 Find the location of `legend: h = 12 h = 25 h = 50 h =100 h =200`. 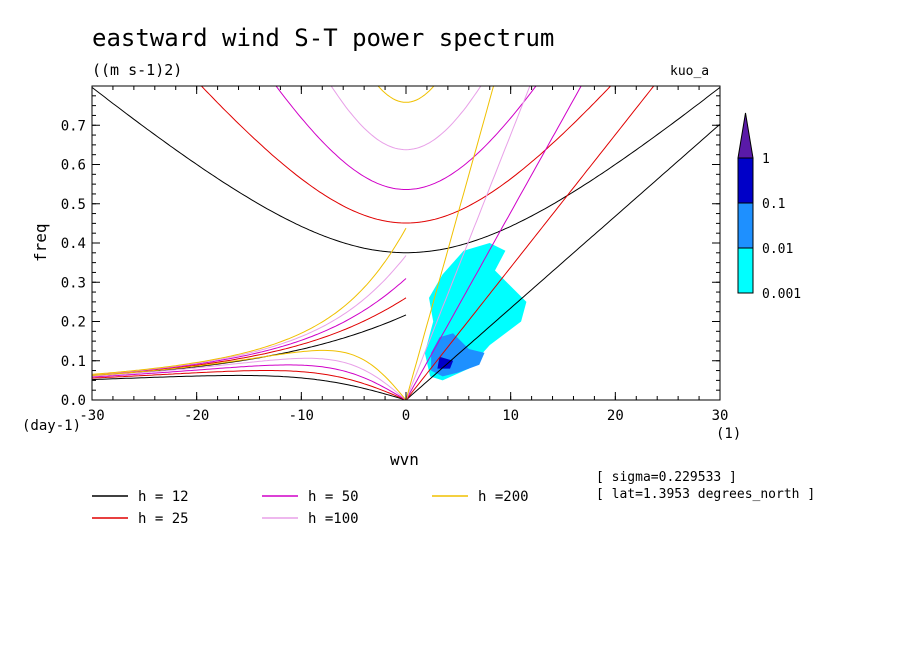

legend: h = 12 h = 25 h = 50 h =100 h =200 is located at coordinates (310, 508).